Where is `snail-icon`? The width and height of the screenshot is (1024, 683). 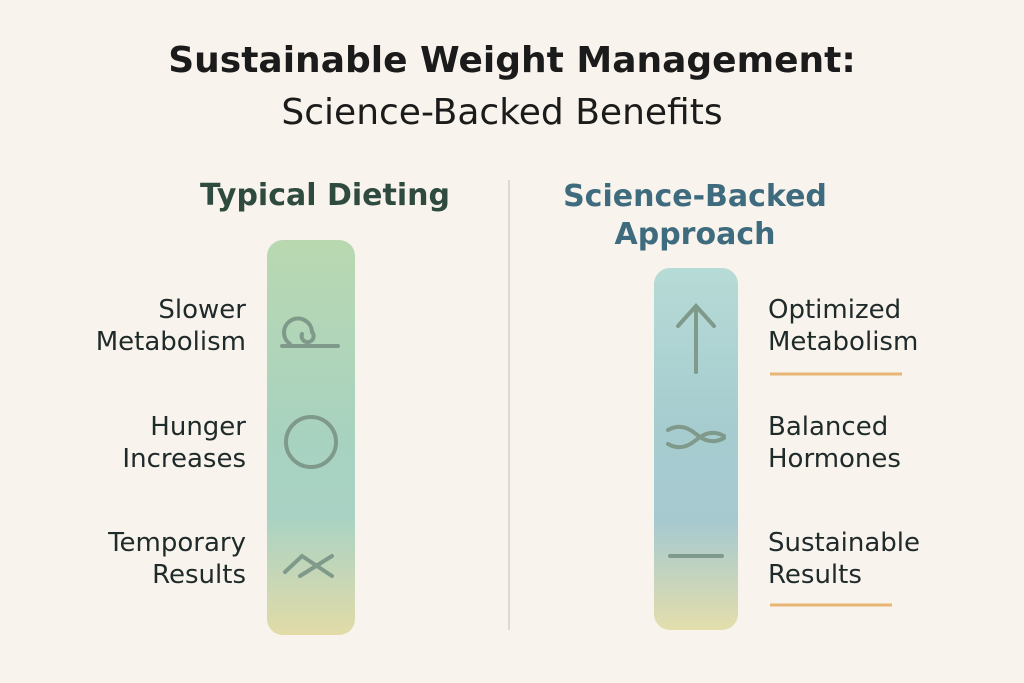
snail-icon is located at coordinates (310, 332).